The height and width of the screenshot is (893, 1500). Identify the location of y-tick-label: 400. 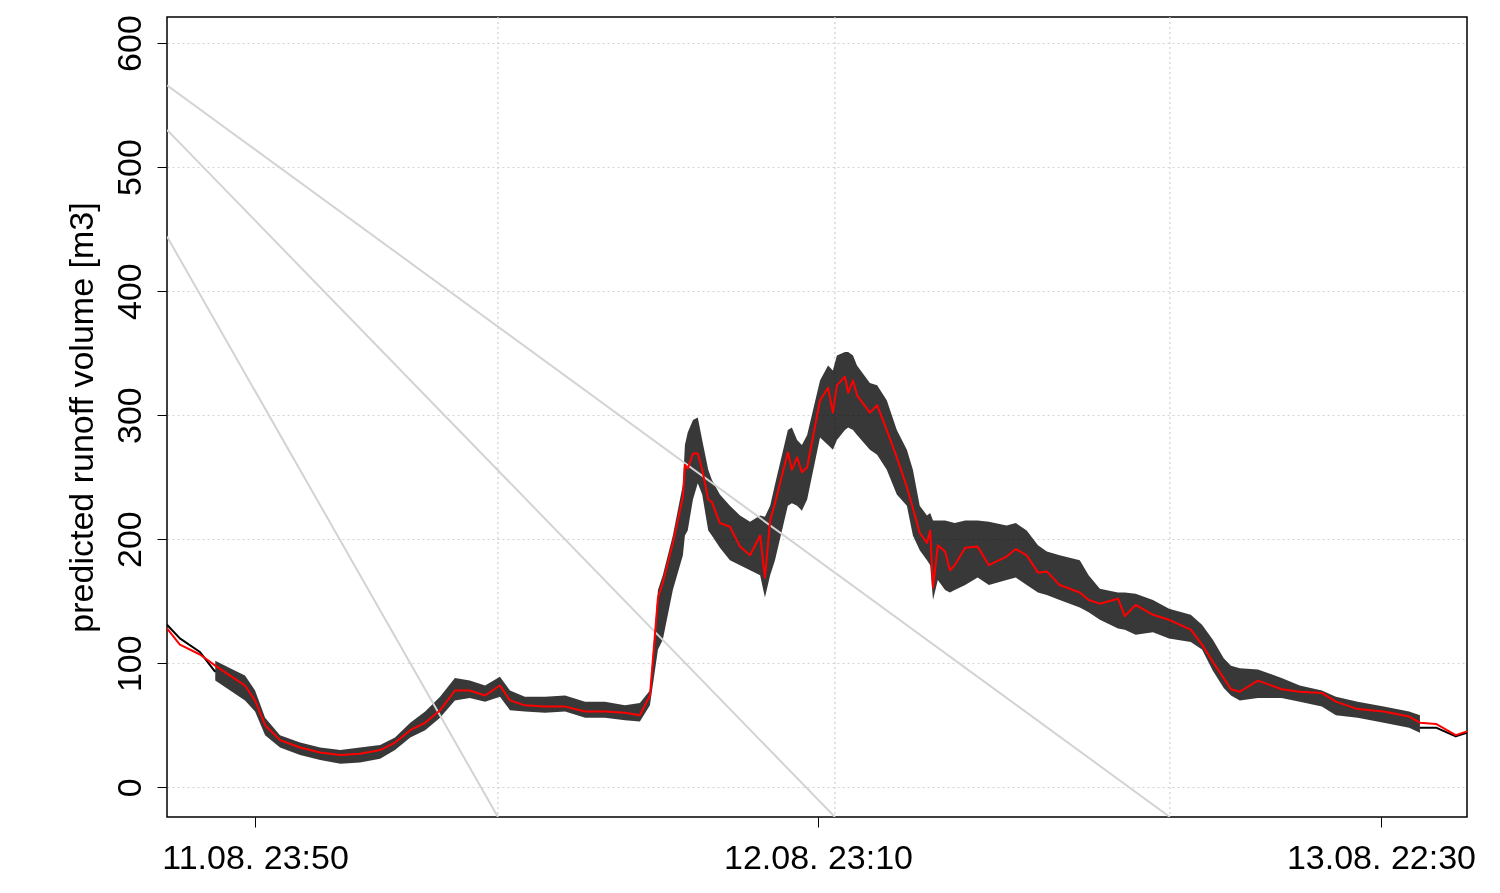
(128, 291).